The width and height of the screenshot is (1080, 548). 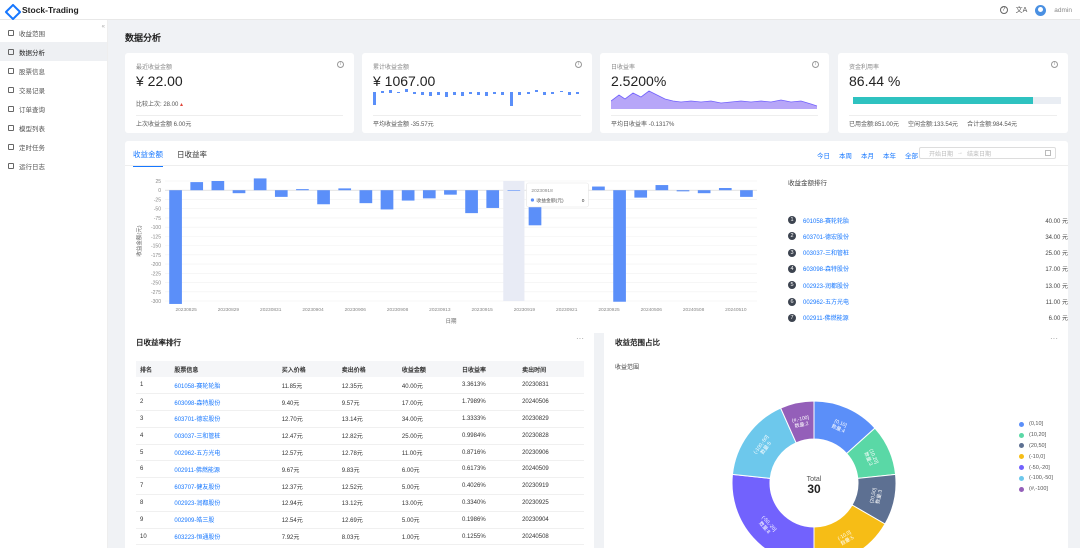 What do you see at coordinates (53, 146) in the screenshot?
I see `sidebar-item-6: 定时任务` at bounding box center [53, 146].